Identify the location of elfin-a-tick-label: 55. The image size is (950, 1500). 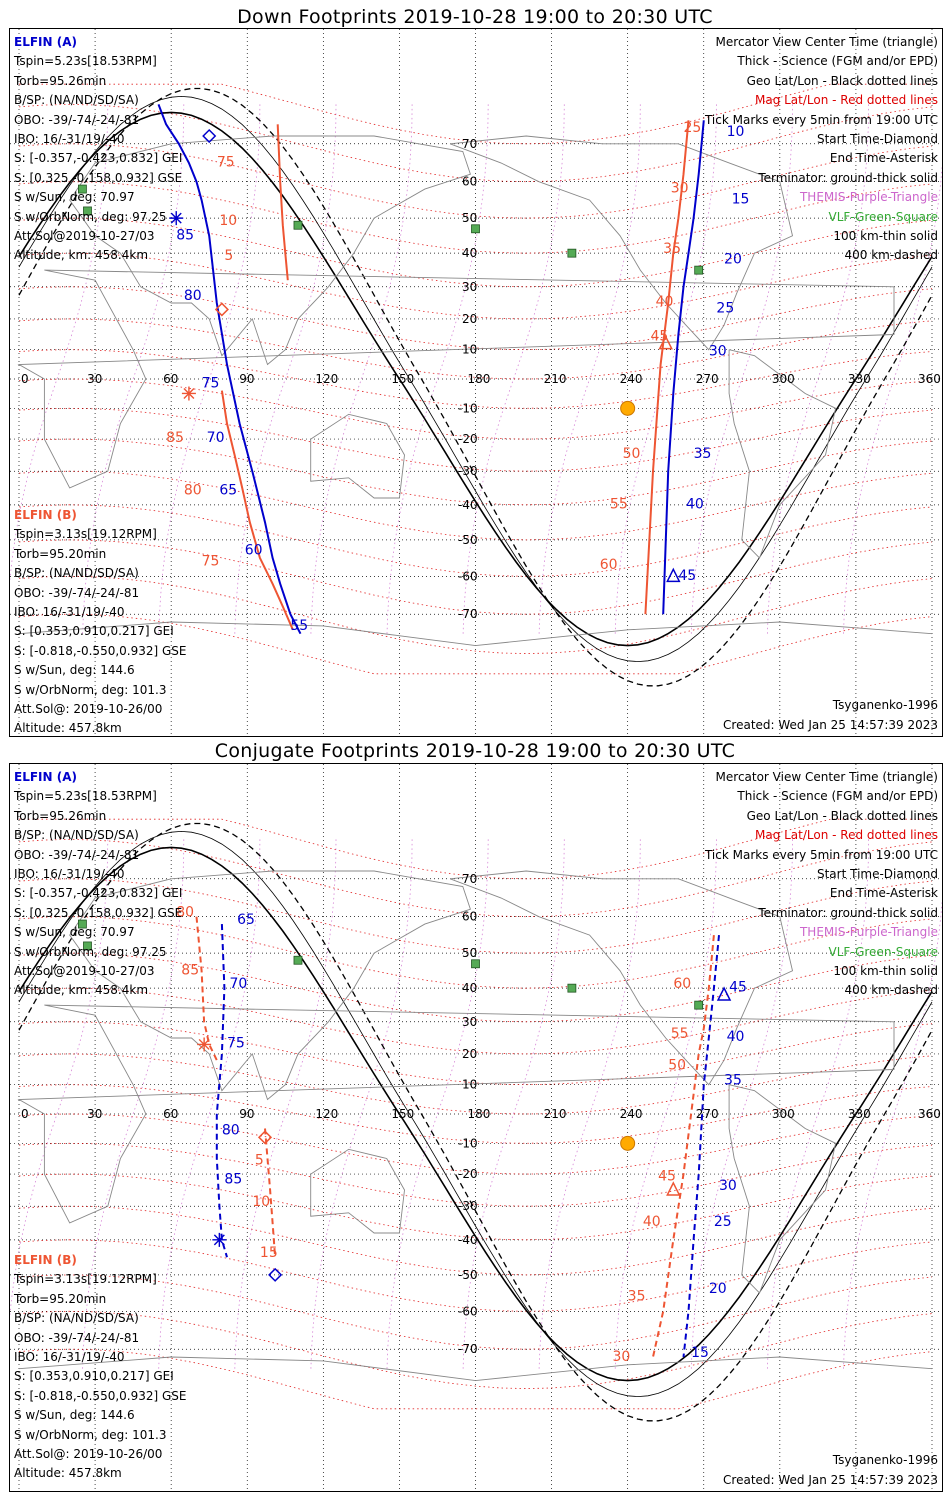
(299, 626).